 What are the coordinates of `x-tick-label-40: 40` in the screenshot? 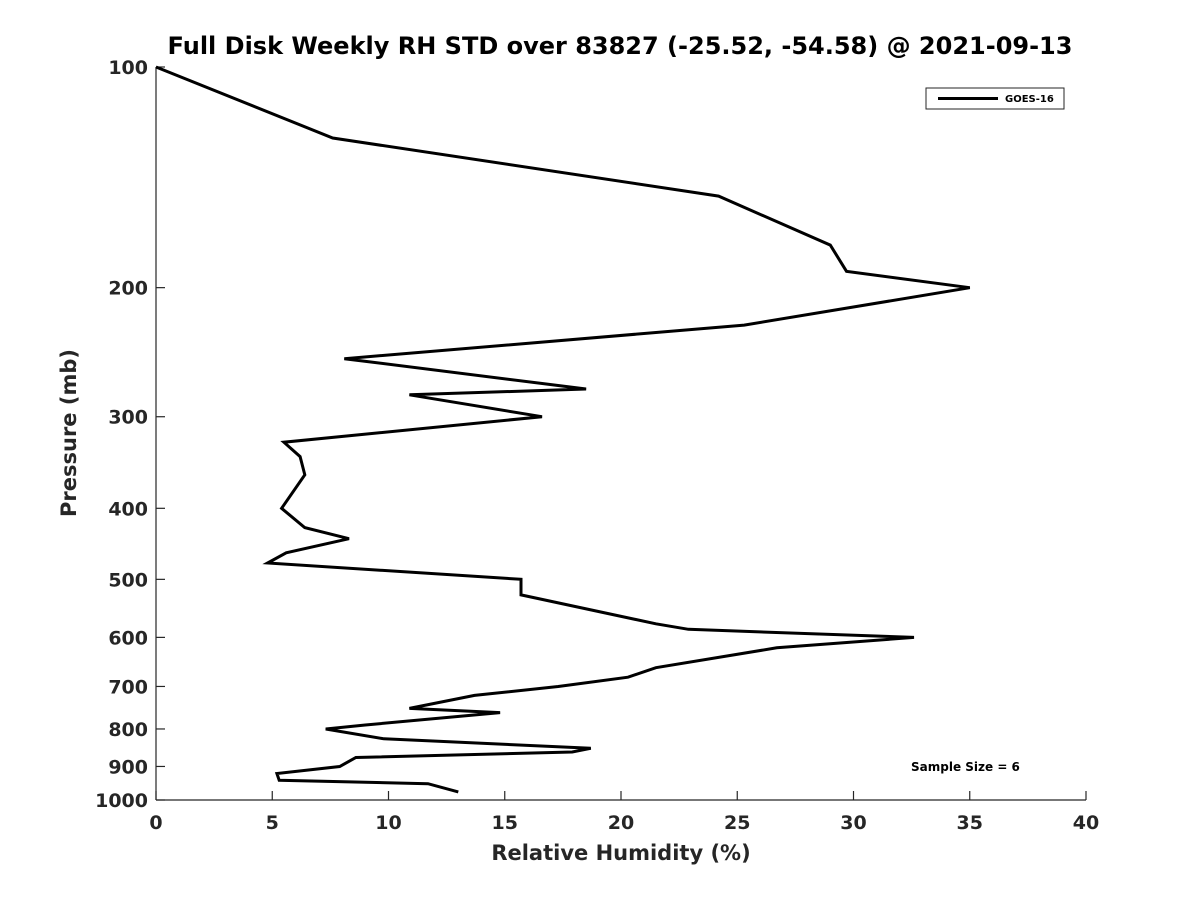 It's located at (1086, 823).